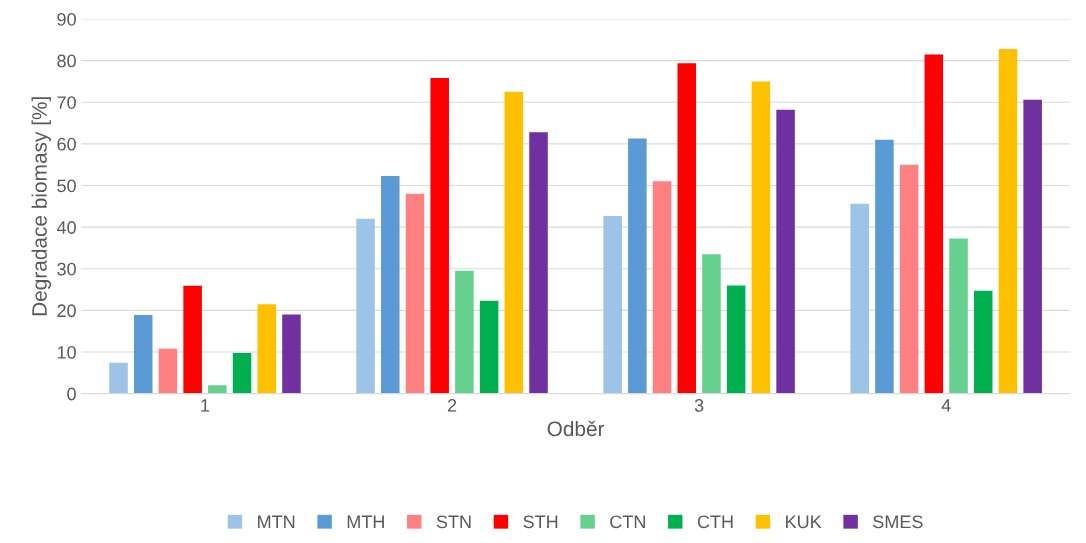 Image resolution: width=1086 pixels, height=543 pixels. What do you see at coordinates (452, 405) in the screenshot?
I see `x-tick-label: 2` at bounding box center [452, 405].